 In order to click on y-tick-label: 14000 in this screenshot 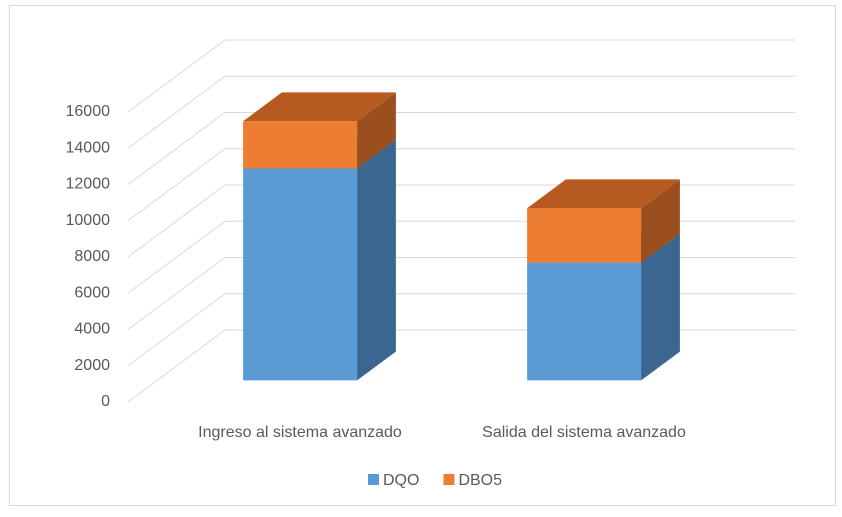, I will do `click(88, 147)`.